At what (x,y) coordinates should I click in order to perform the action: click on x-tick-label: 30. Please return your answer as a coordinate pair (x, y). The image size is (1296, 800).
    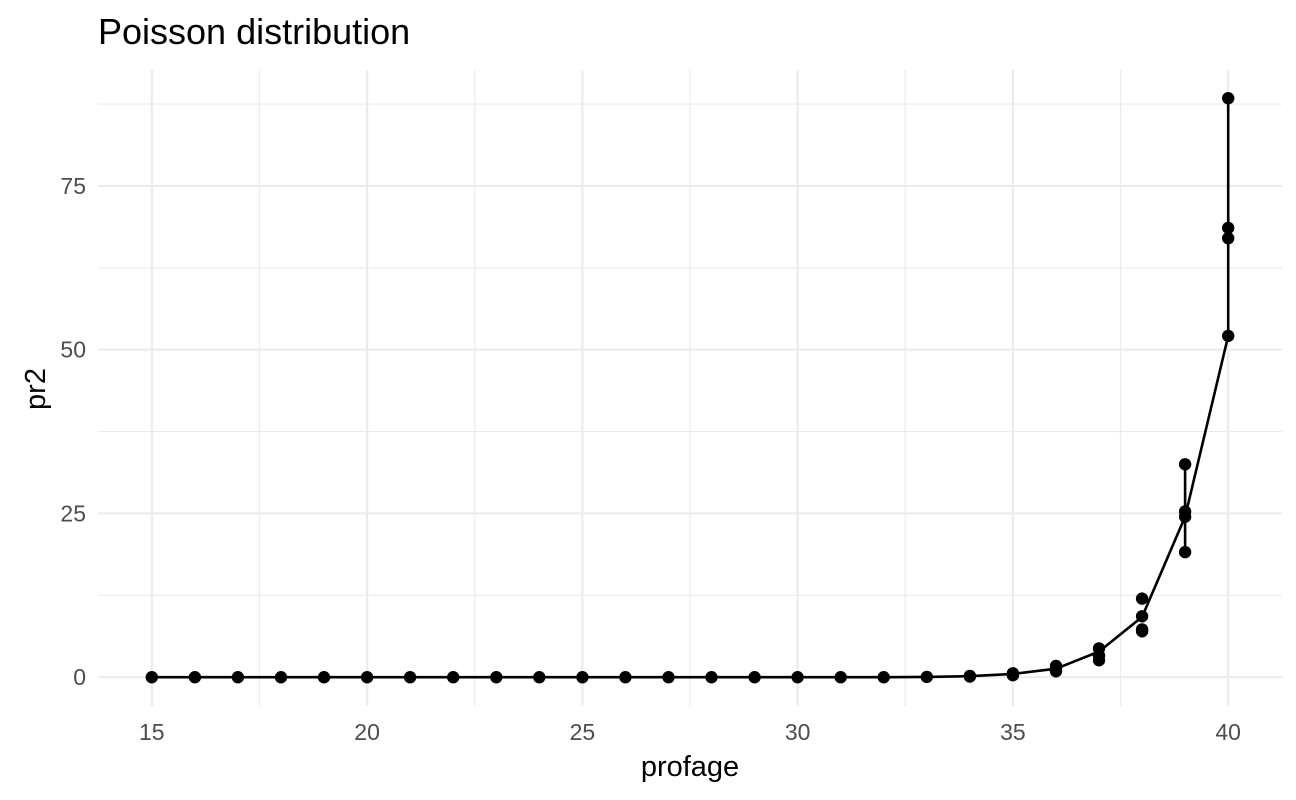
    Looking at the image, I should click on (798, 732).